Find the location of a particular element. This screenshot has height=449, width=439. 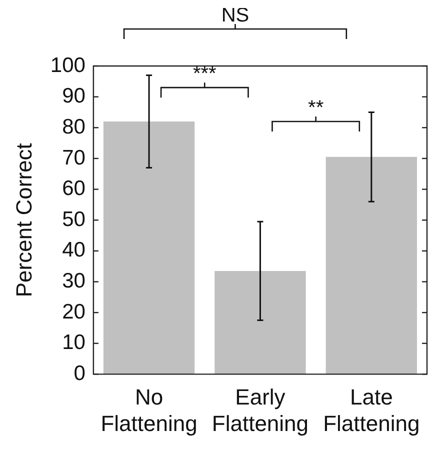

y-tick-label: 20 is located at coordinates (74, 312).